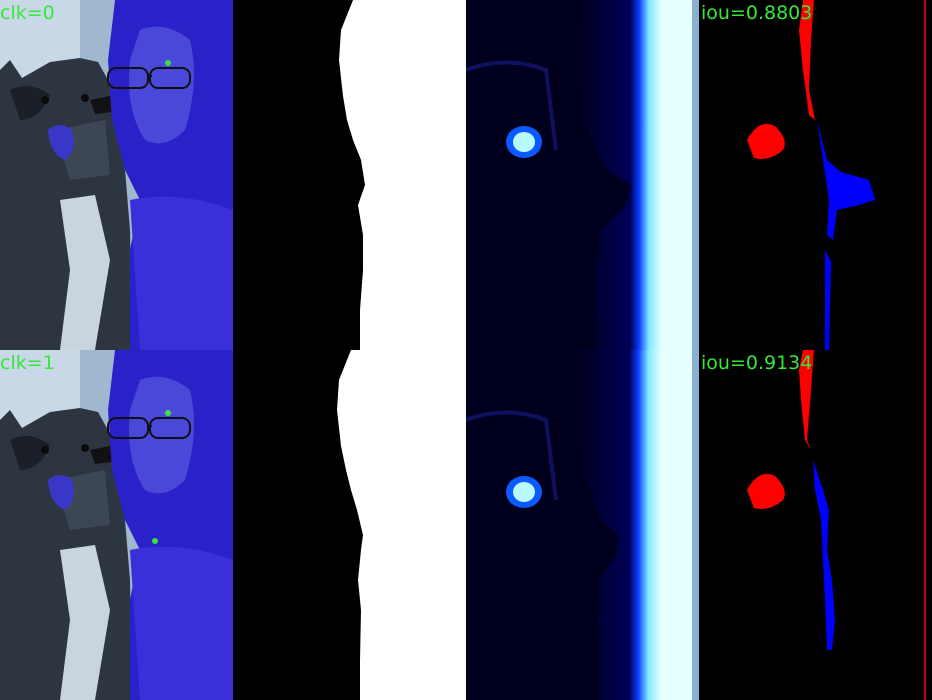 The height and width of the screenshot is (700, 932). I want to click on iou-score-label: iou=0.9134, so click(757, 363).